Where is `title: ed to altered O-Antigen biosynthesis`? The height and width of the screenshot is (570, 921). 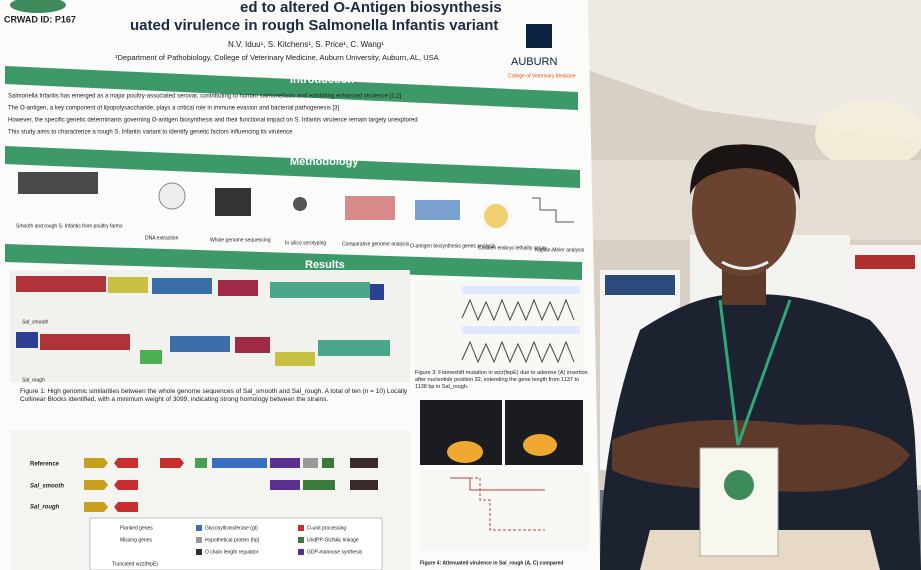
title: ed to altered O-Antigen biosynthesis is located at coordinates (371, 8).